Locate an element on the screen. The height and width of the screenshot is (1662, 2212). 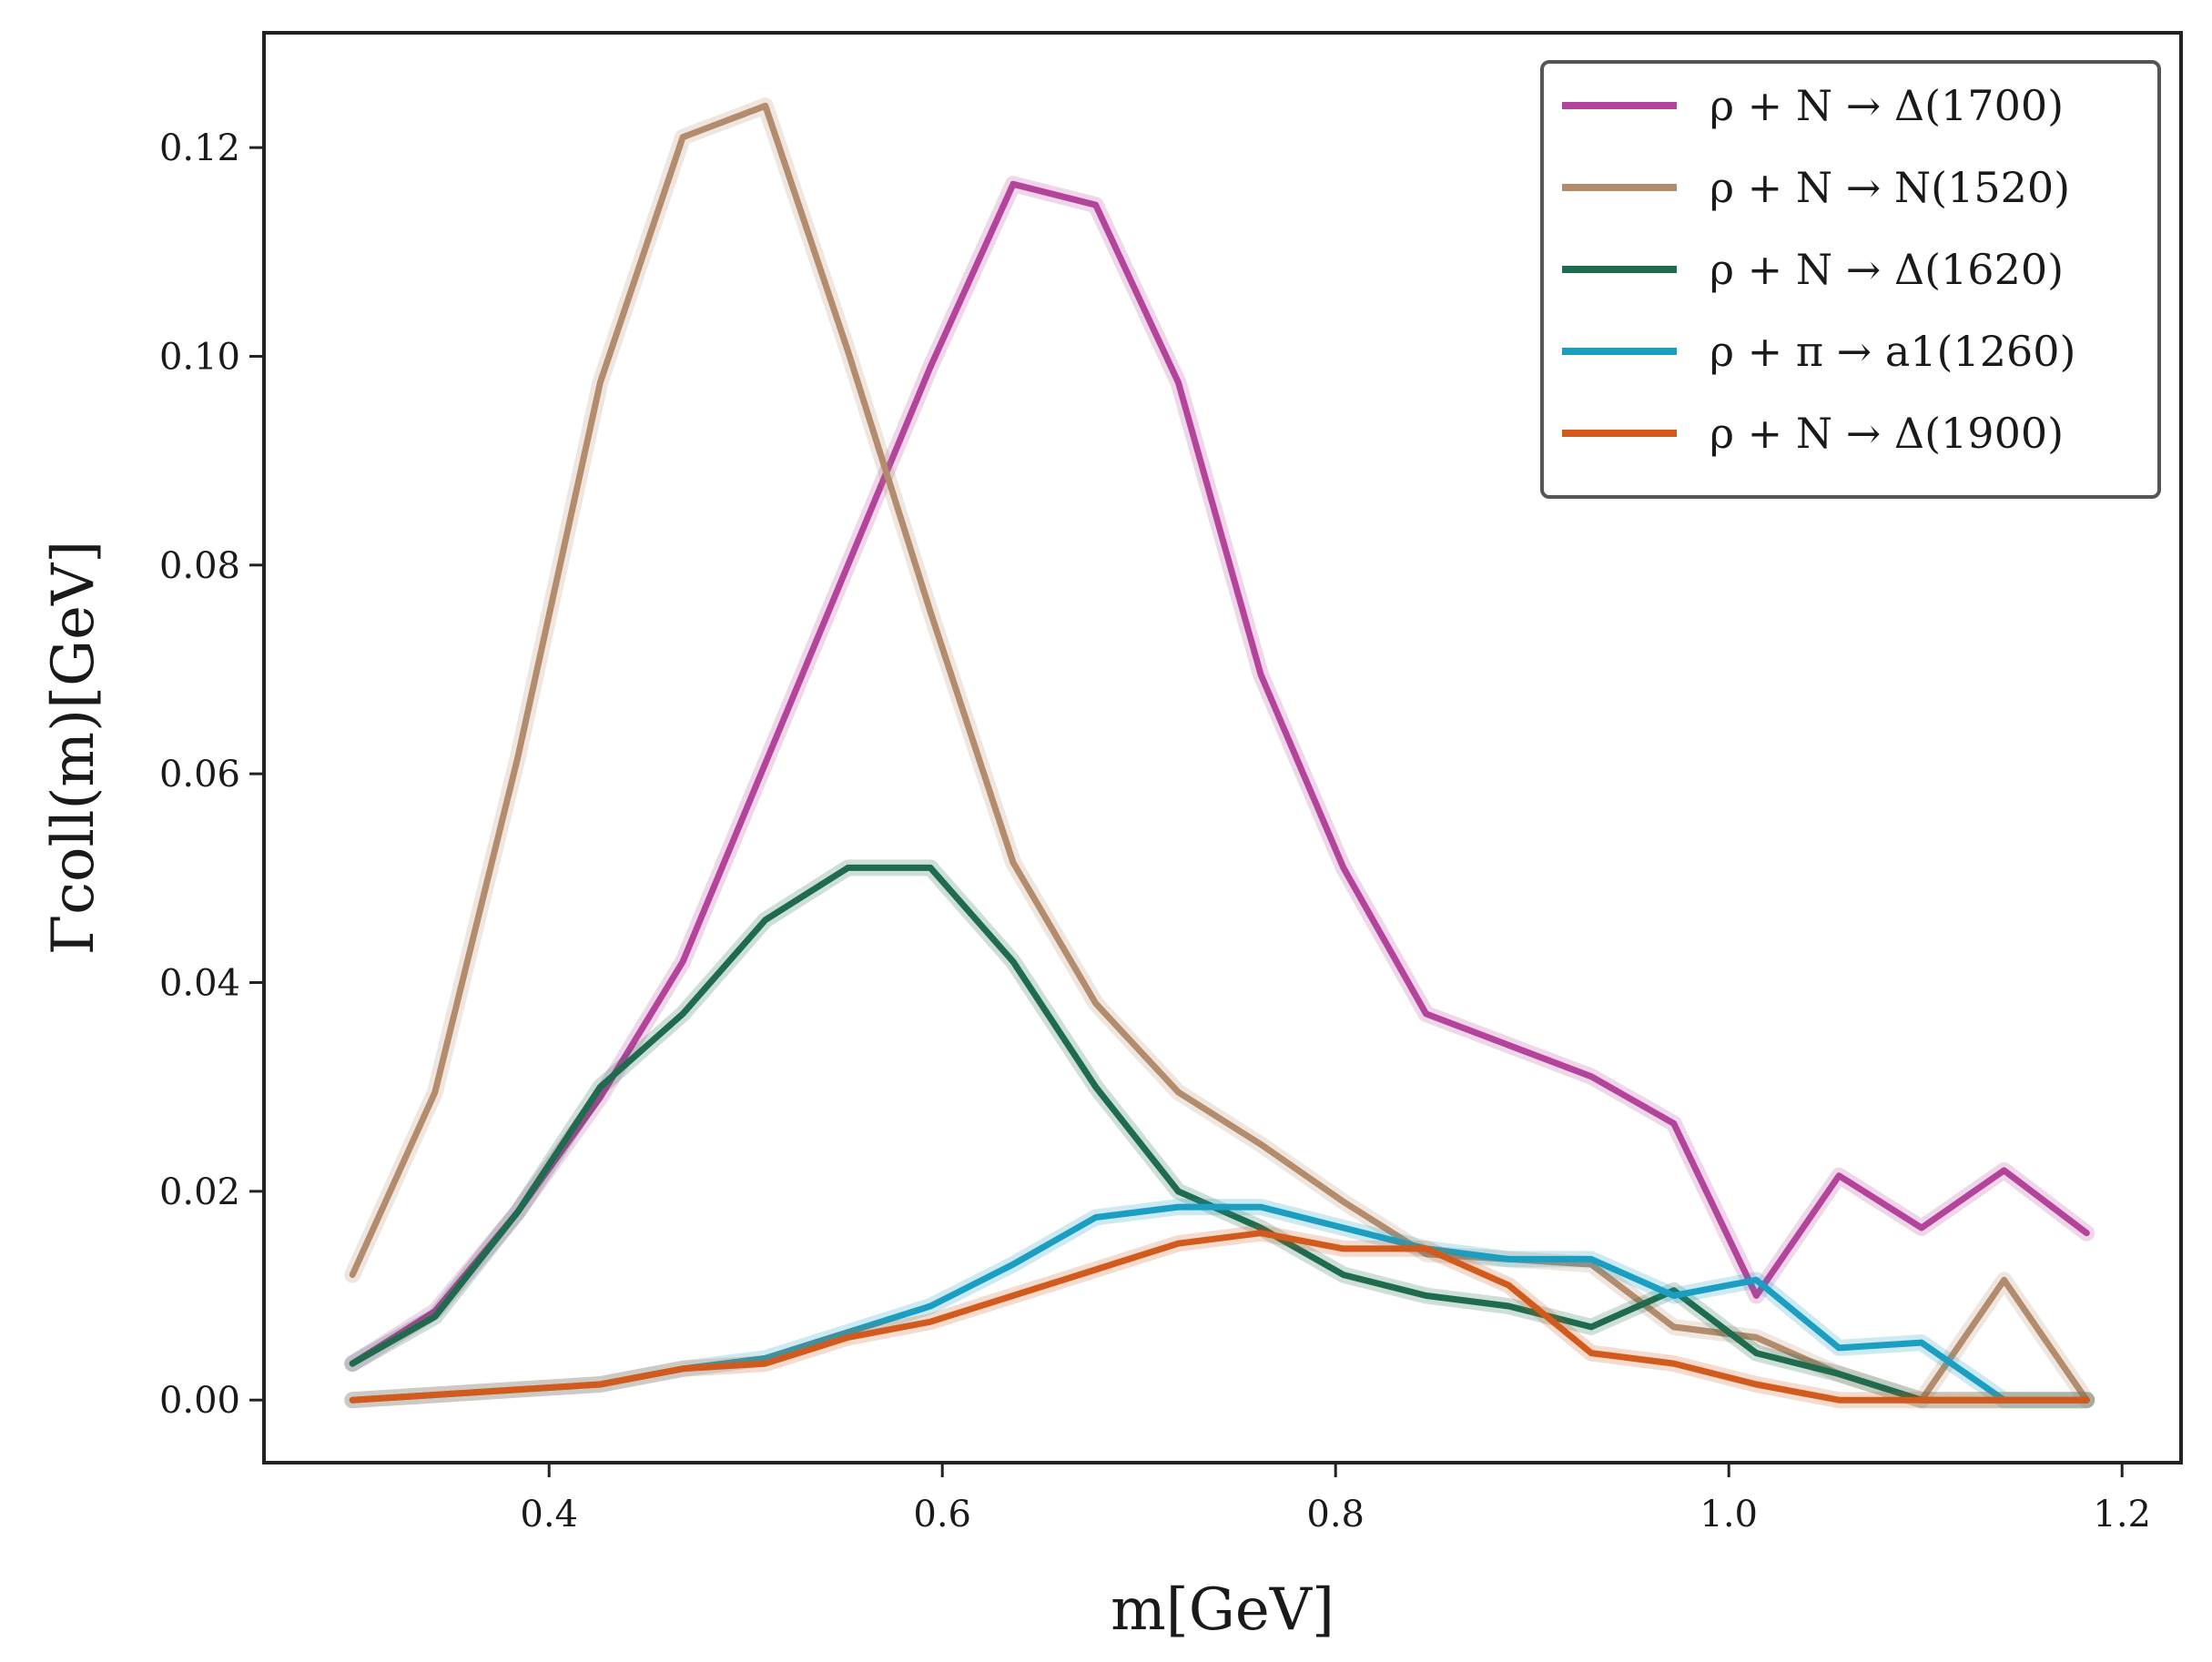
x-tick-label: 0.4 is located at coordinates (549, 1514).